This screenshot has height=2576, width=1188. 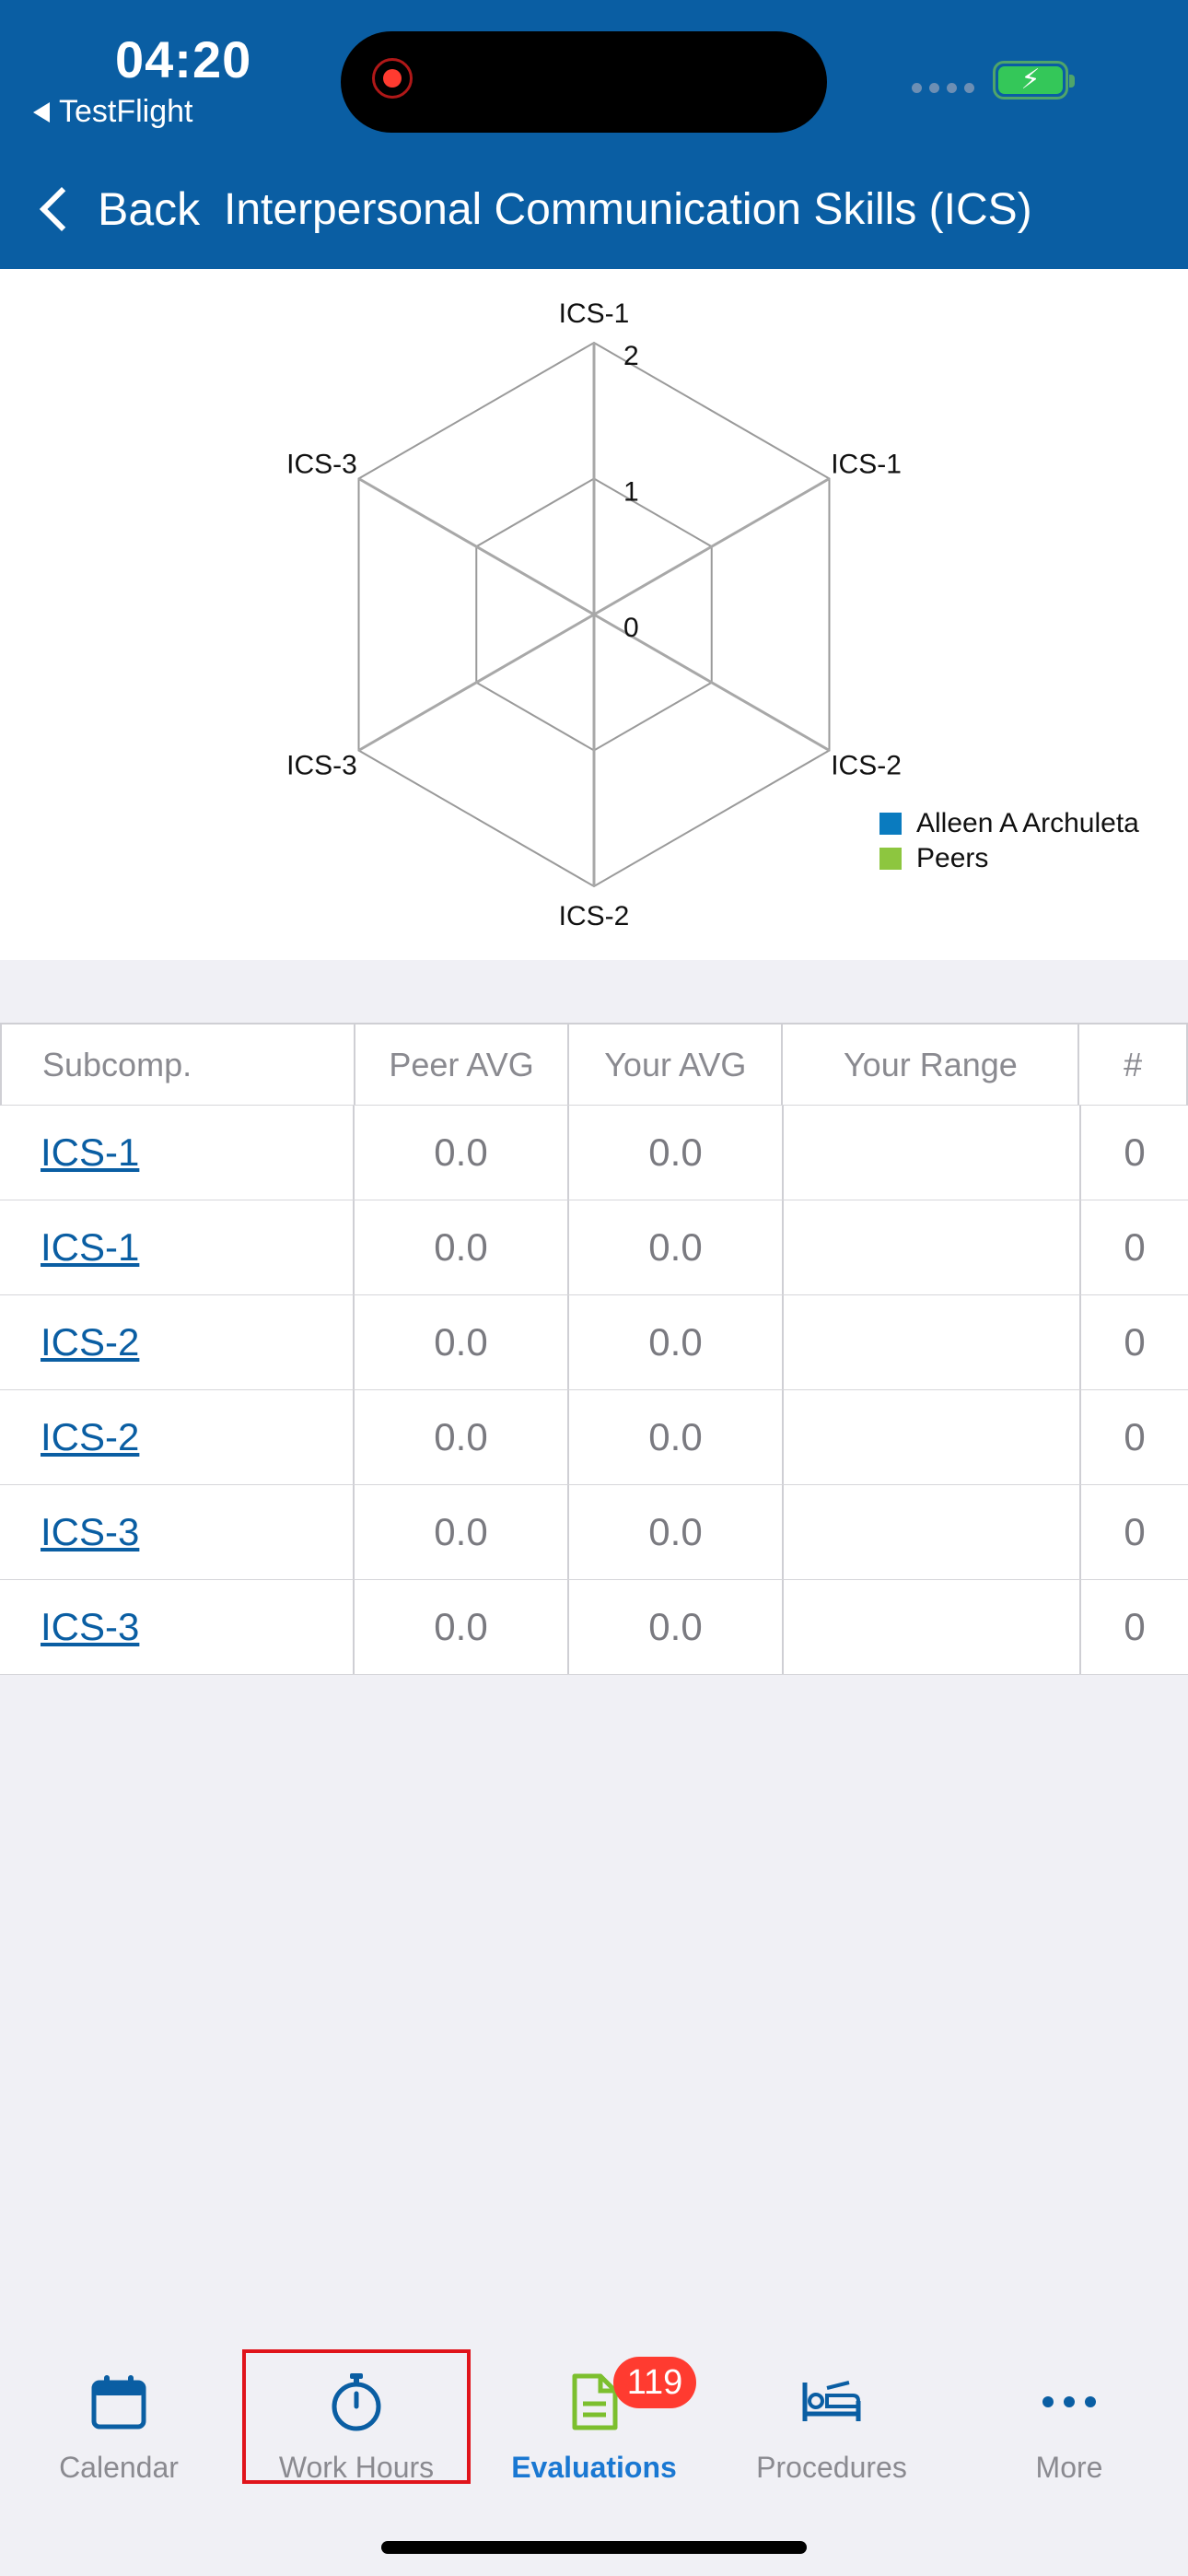 What do you see at coordinates (356, 2467) in the screenshot?
I see `tab-label-work-hours: Work Hours` at bounding box center [356, 2467].